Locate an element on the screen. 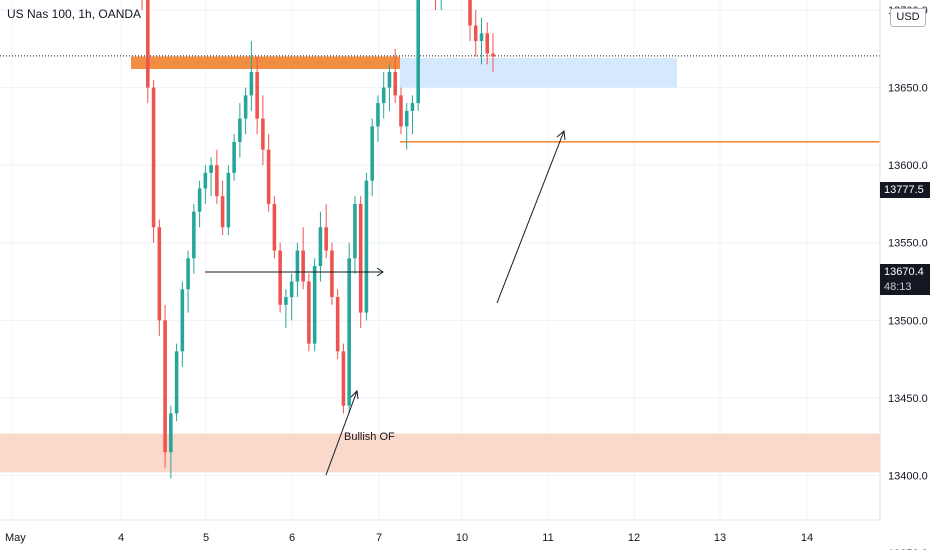 This screenshot has width=932, height=550. level-price-tag: 13777.5 is located at coordinates (905, 190).